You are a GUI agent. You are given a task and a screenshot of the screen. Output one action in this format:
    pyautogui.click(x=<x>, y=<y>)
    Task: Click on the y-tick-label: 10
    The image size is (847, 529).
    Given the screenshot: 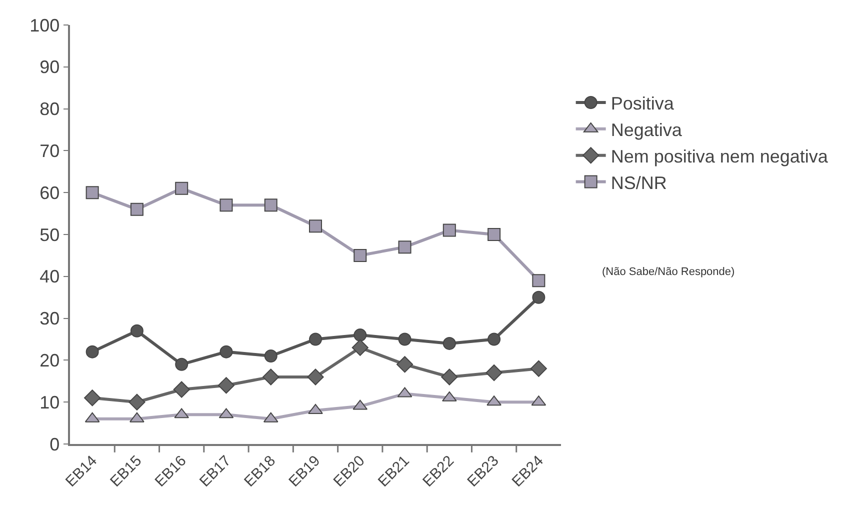 What is the action you would take?
    pyautogui.click(x=50, y=402)
    